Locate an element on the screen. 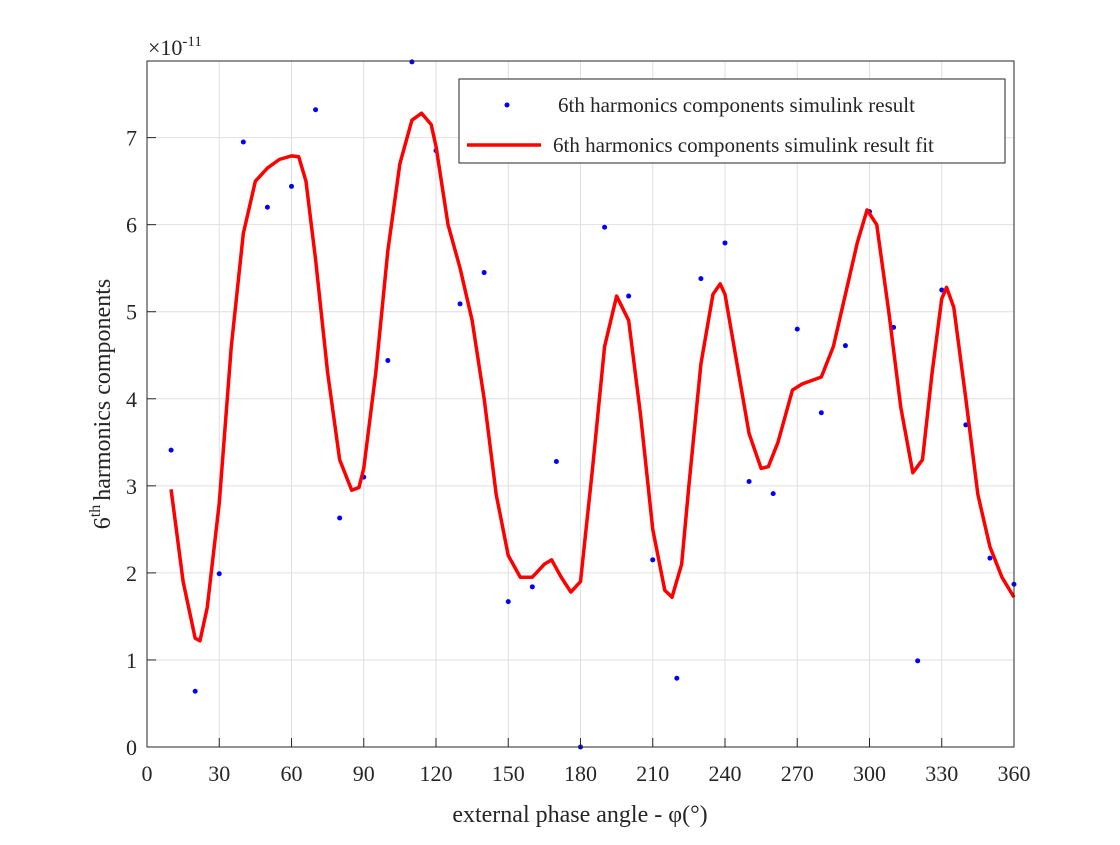  x-tick-label: 30 is located at coordinates (219, 773).